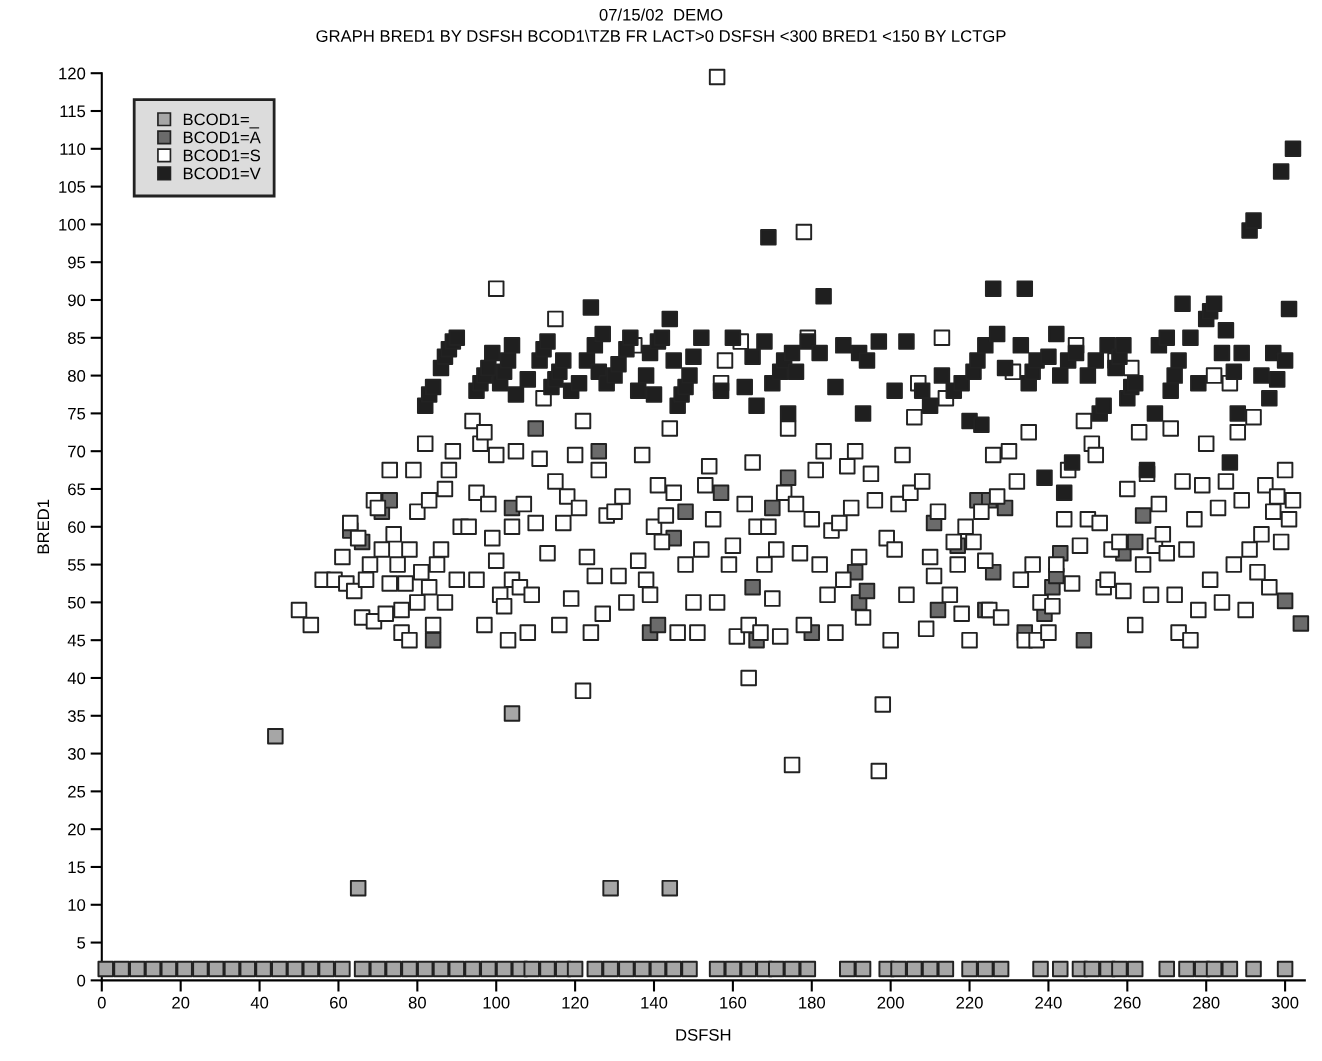 This screenshot has width=1322, height=1061. What do you see at coordinates (77, 829) in the screenshot?
I see `y-tick-label: 20` at bounding box center [77, 829].